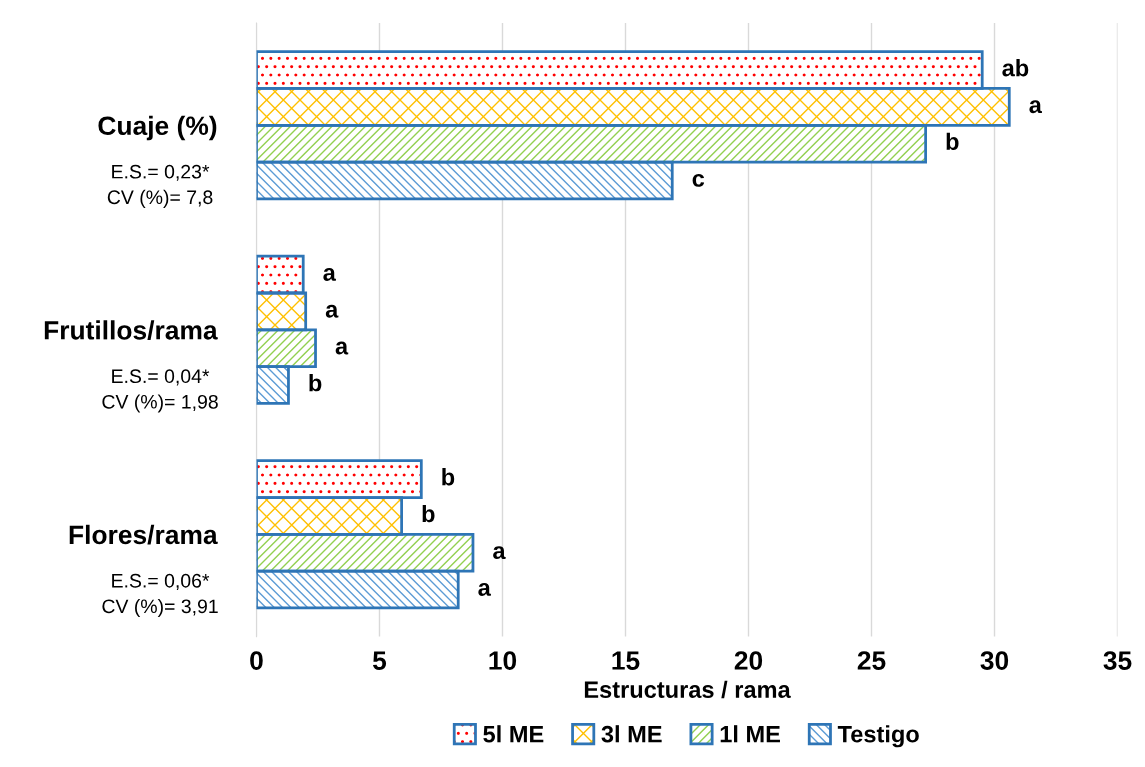 The width and height of the screenshot is (1145, 767). I want to click on legend-label: Testigo, so click(878, 736).